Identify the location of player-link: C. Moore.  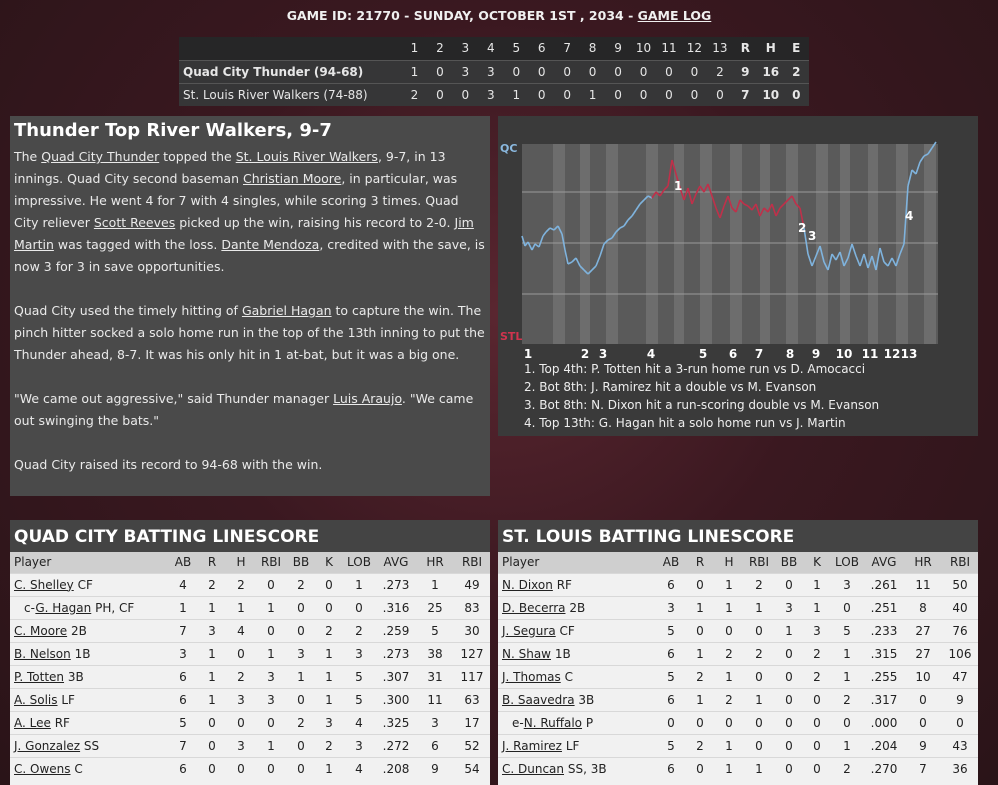
(41, 630).